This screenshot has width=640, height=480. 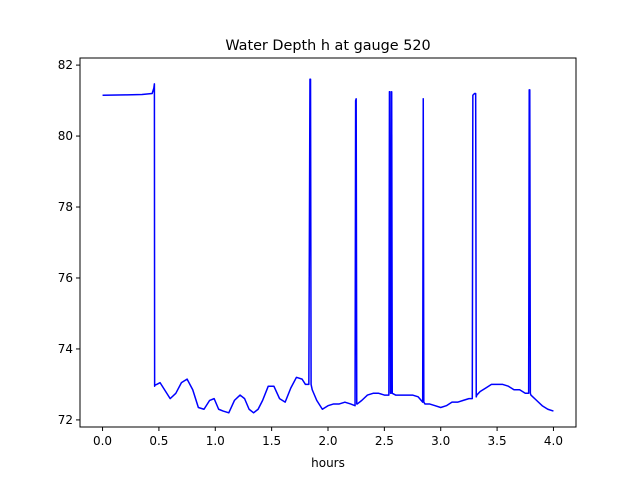 What do you see at coordinates (440, 441) in the screenshot?
I see `x-tick-label: 3.0` at bounding box center [440, 441].